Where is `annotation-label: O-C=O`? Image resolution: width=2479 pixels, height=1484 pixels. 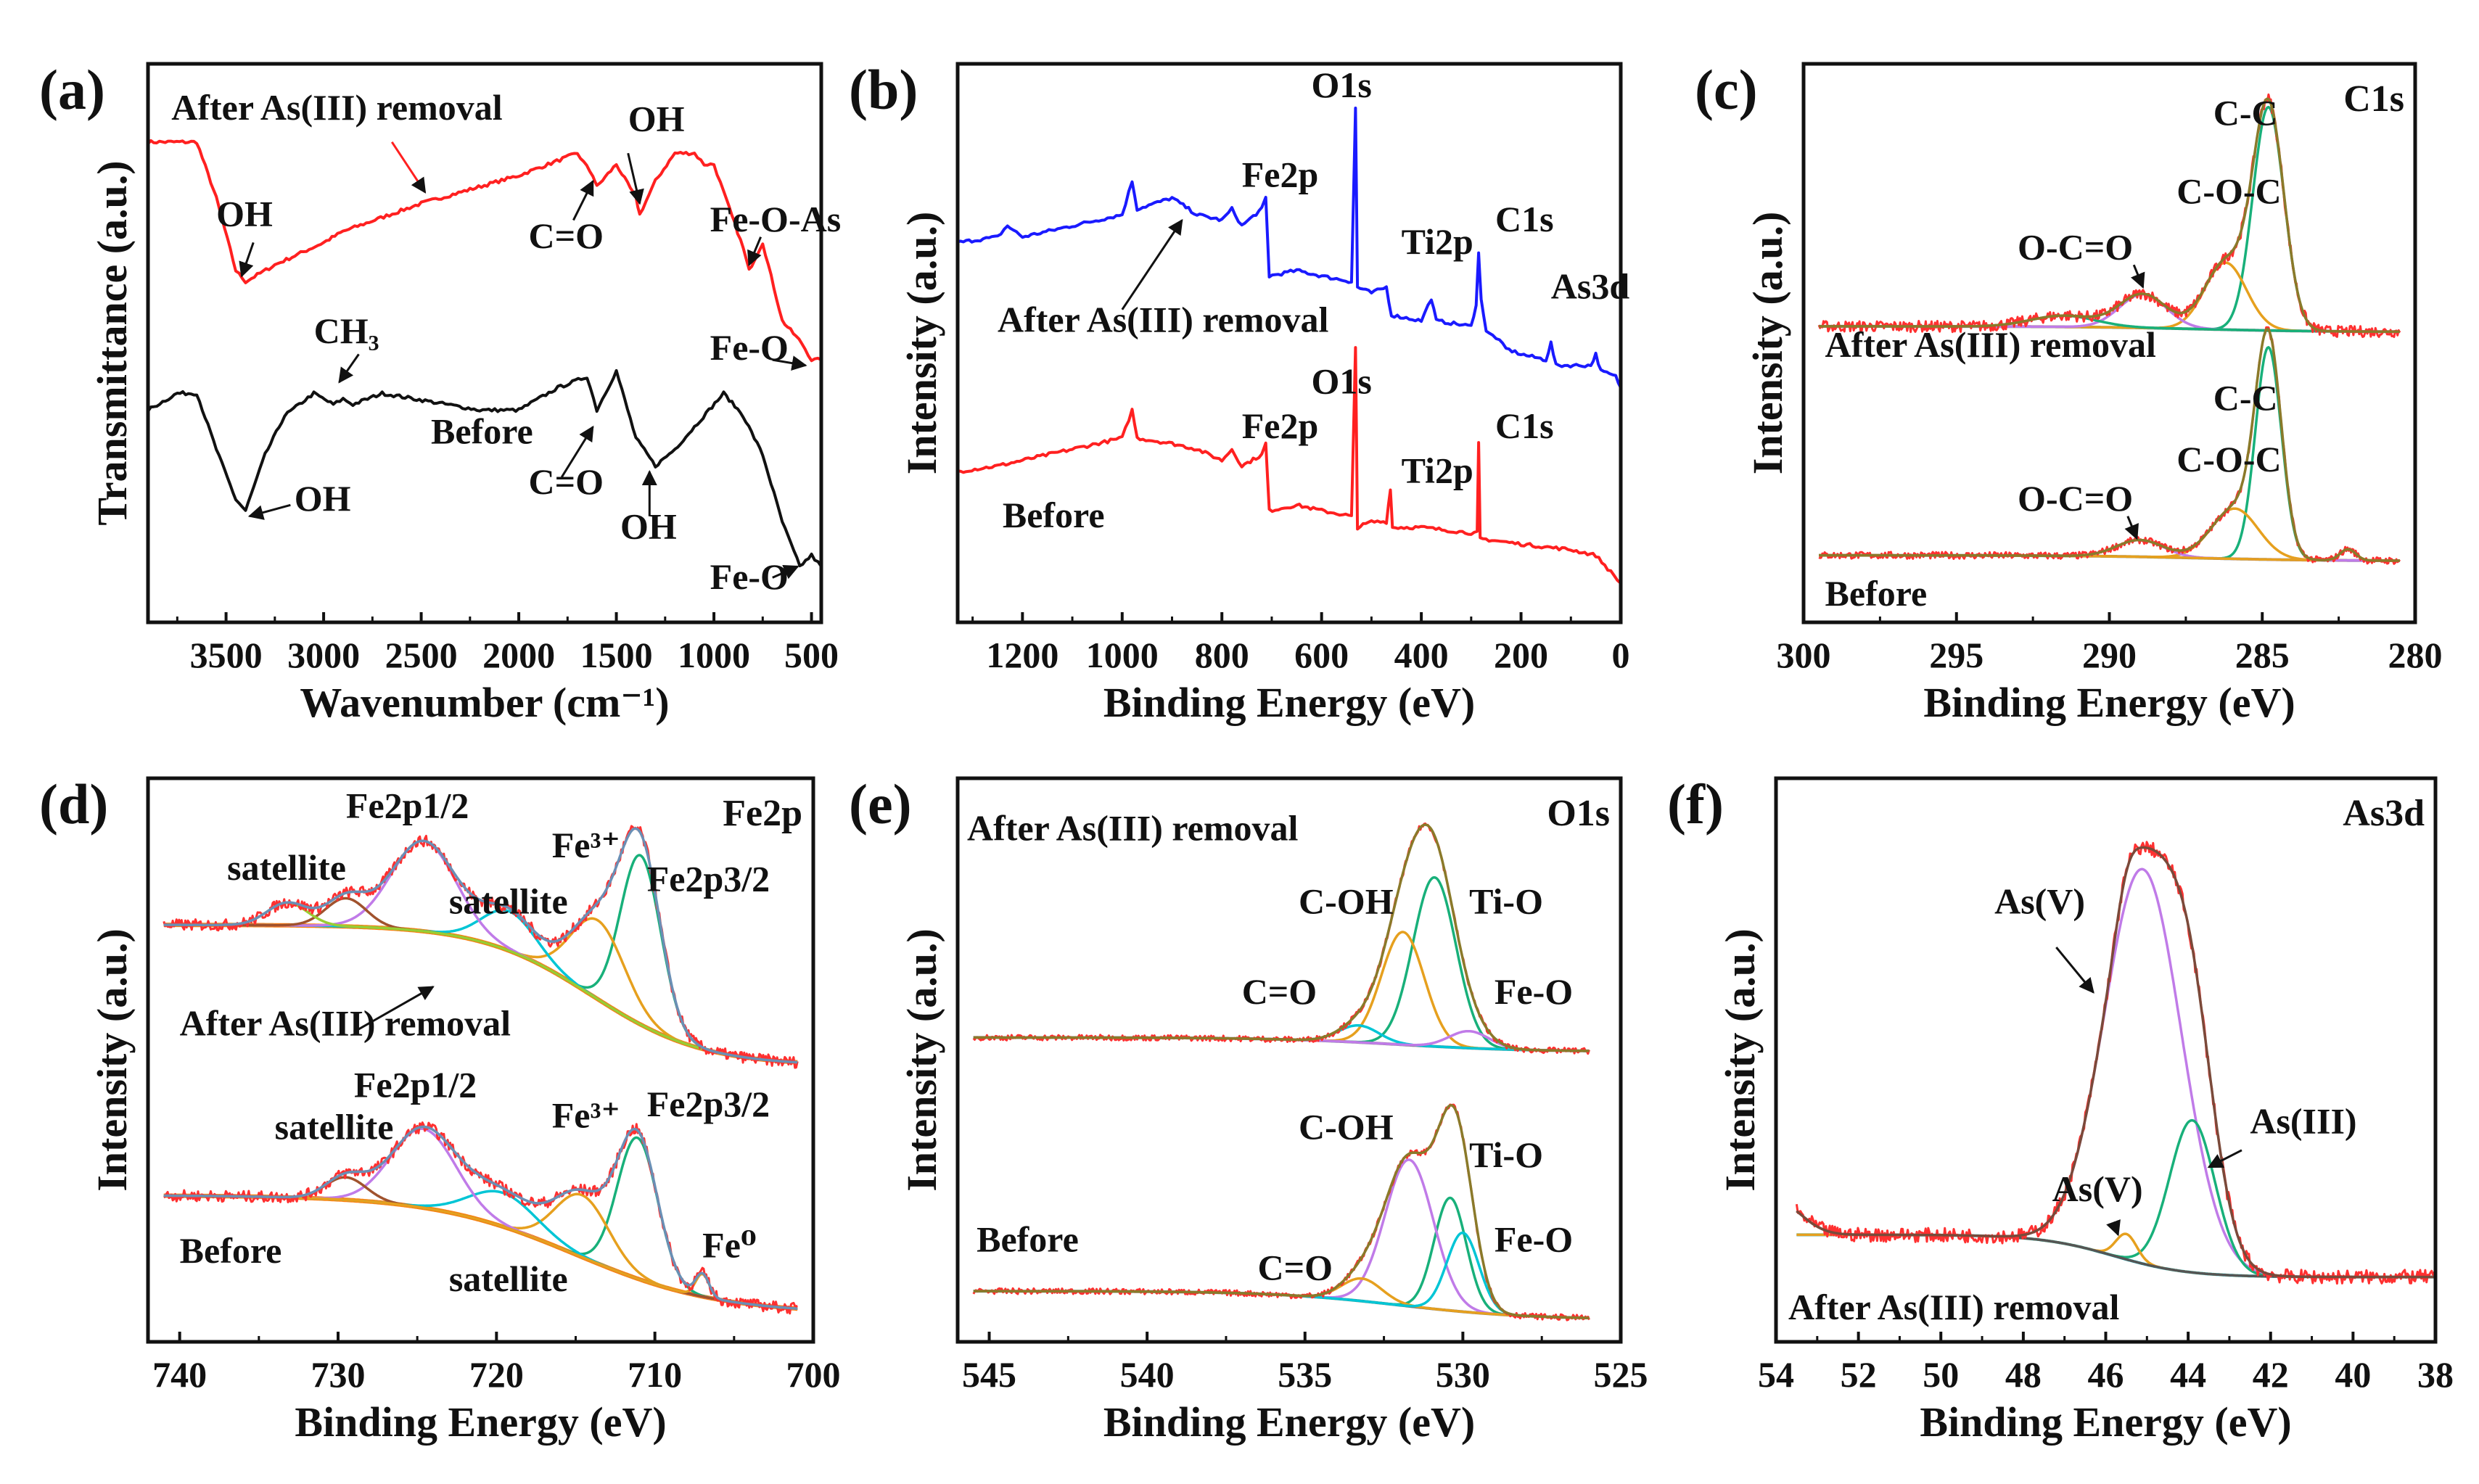 annotation-label: O-C=O is located at coordinates (2075, 498).